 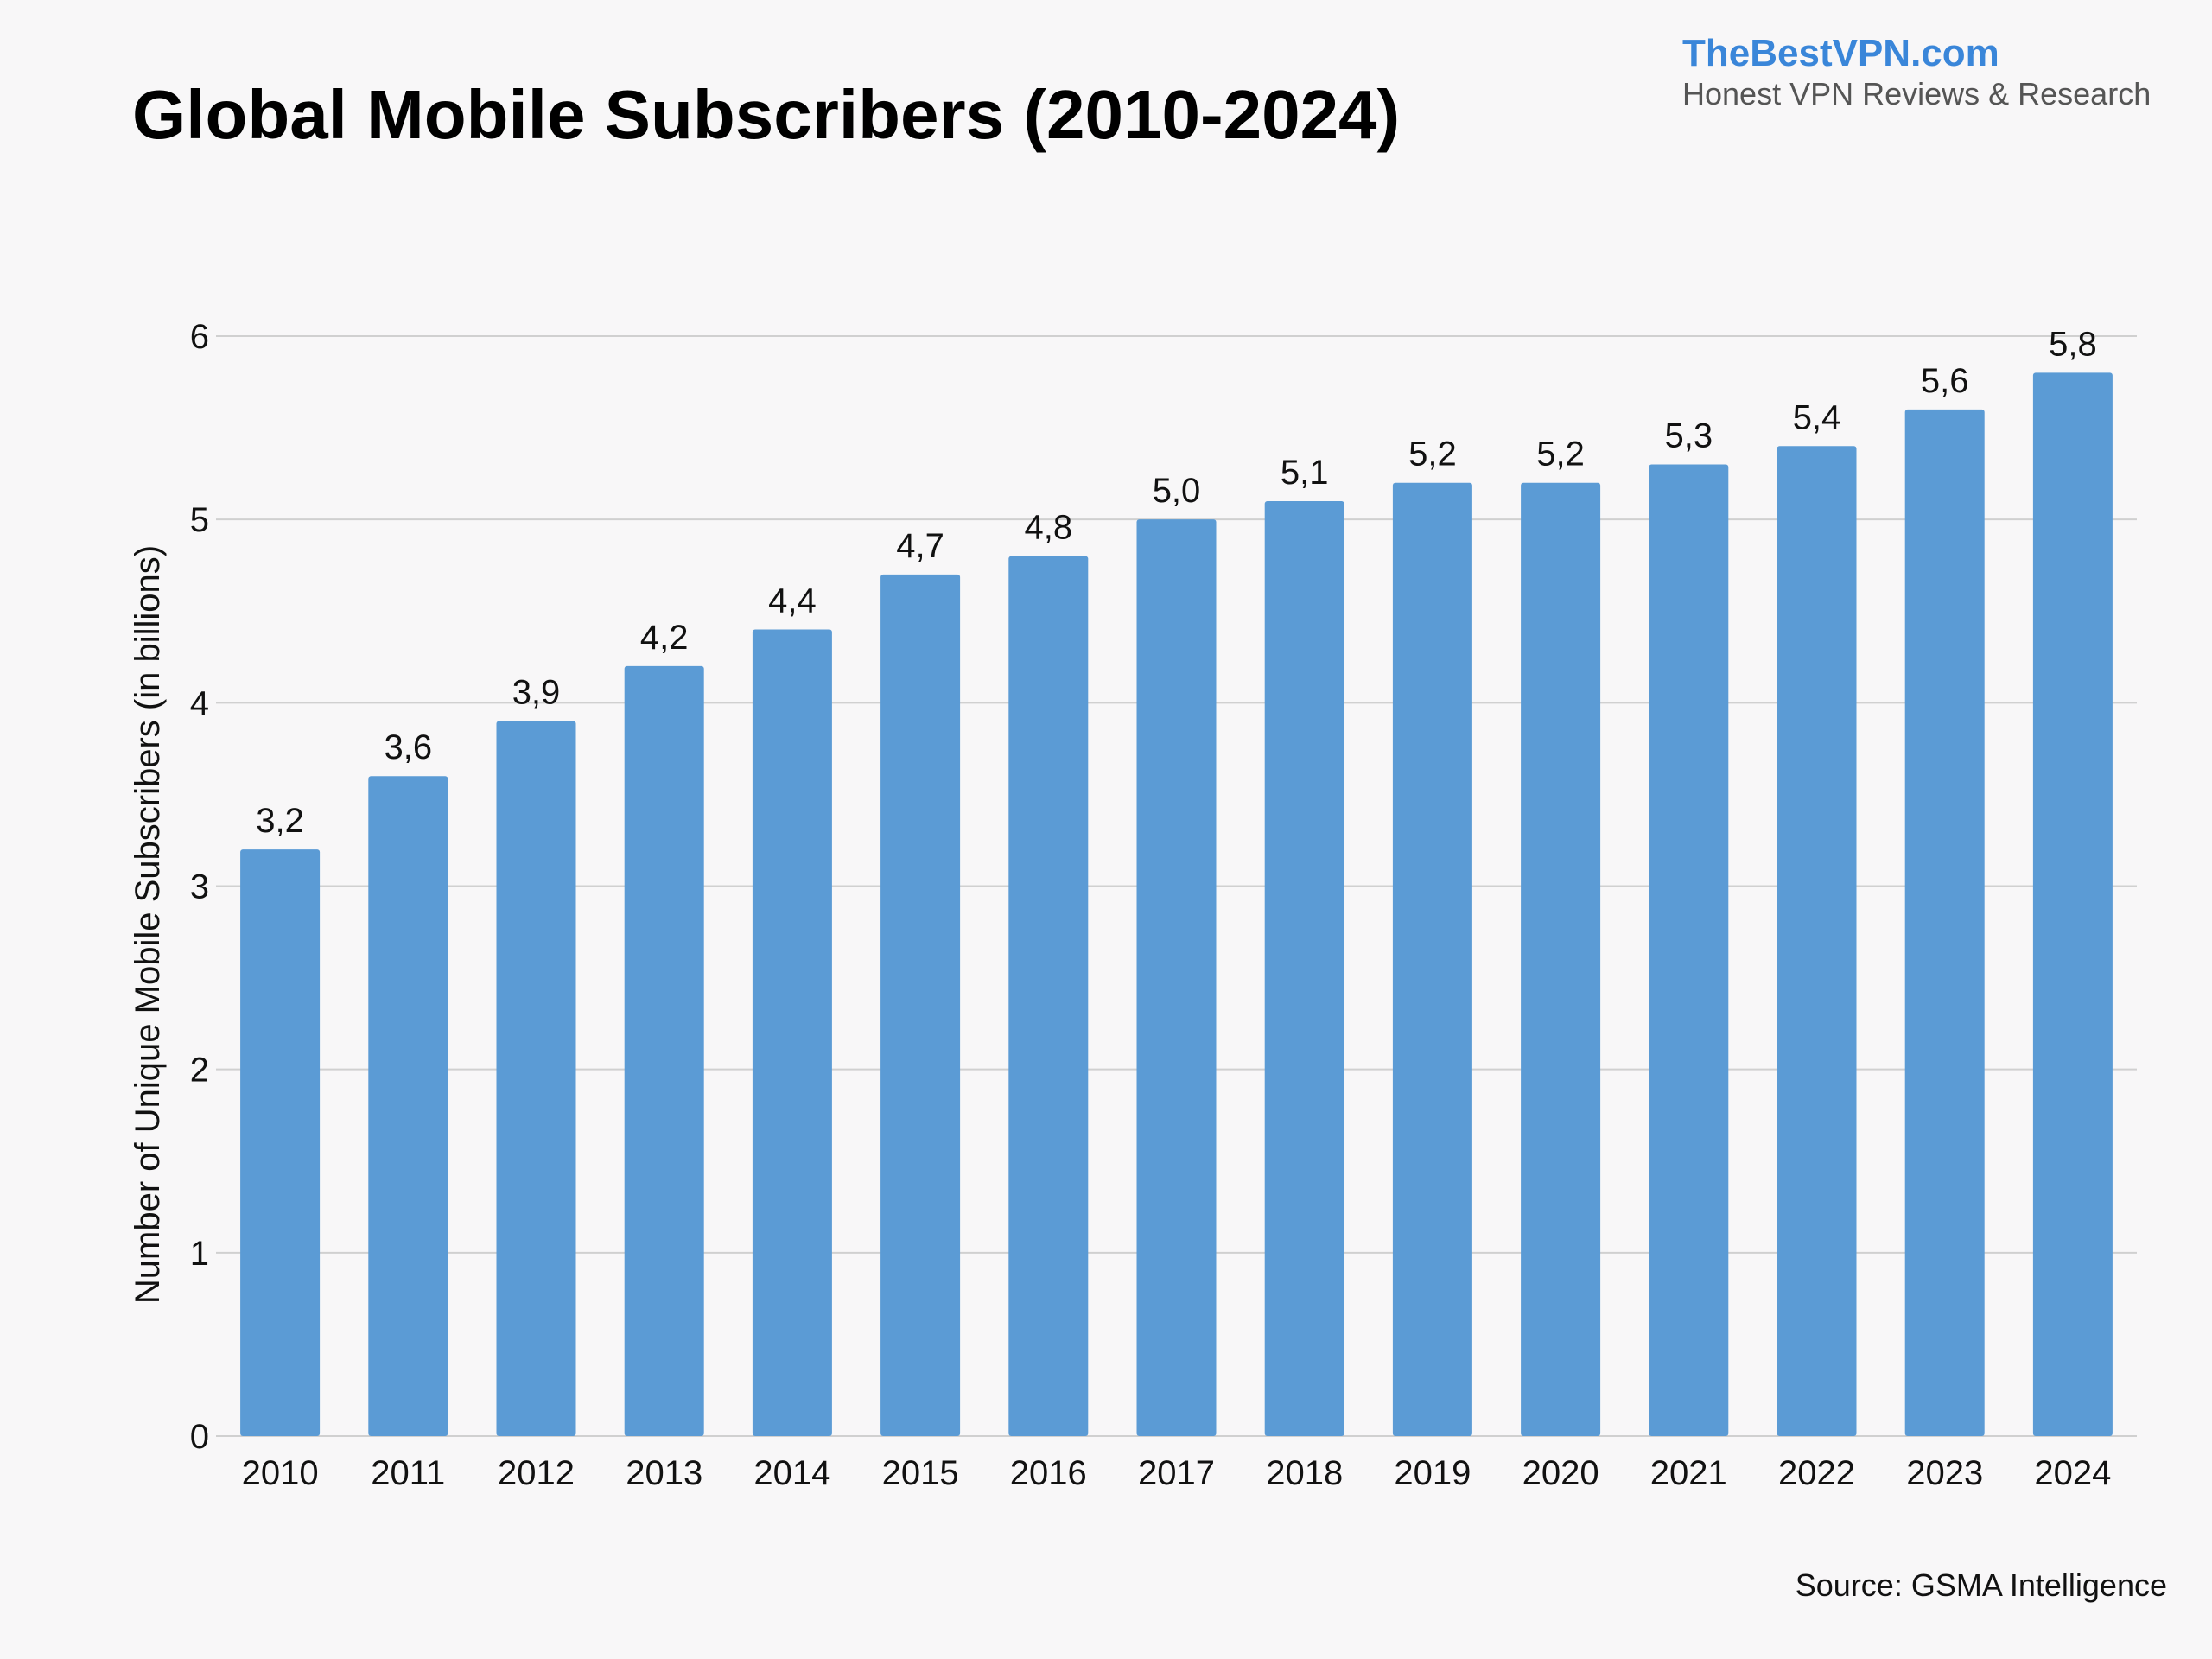 I want to click on x-tick-label-2010: 2010, so click(x=280, y=1473).